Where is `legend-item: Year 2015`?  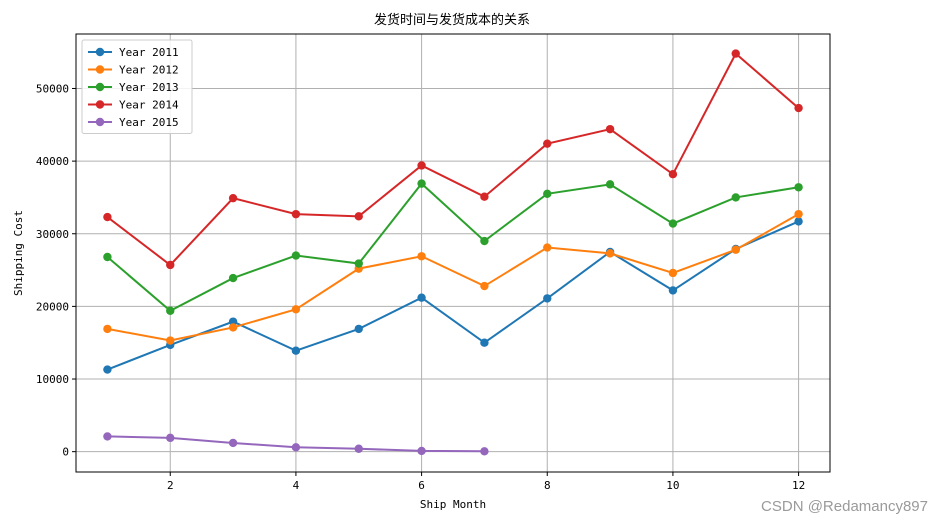
legend-item: Year 2015 is located at coordinates (133, 122).